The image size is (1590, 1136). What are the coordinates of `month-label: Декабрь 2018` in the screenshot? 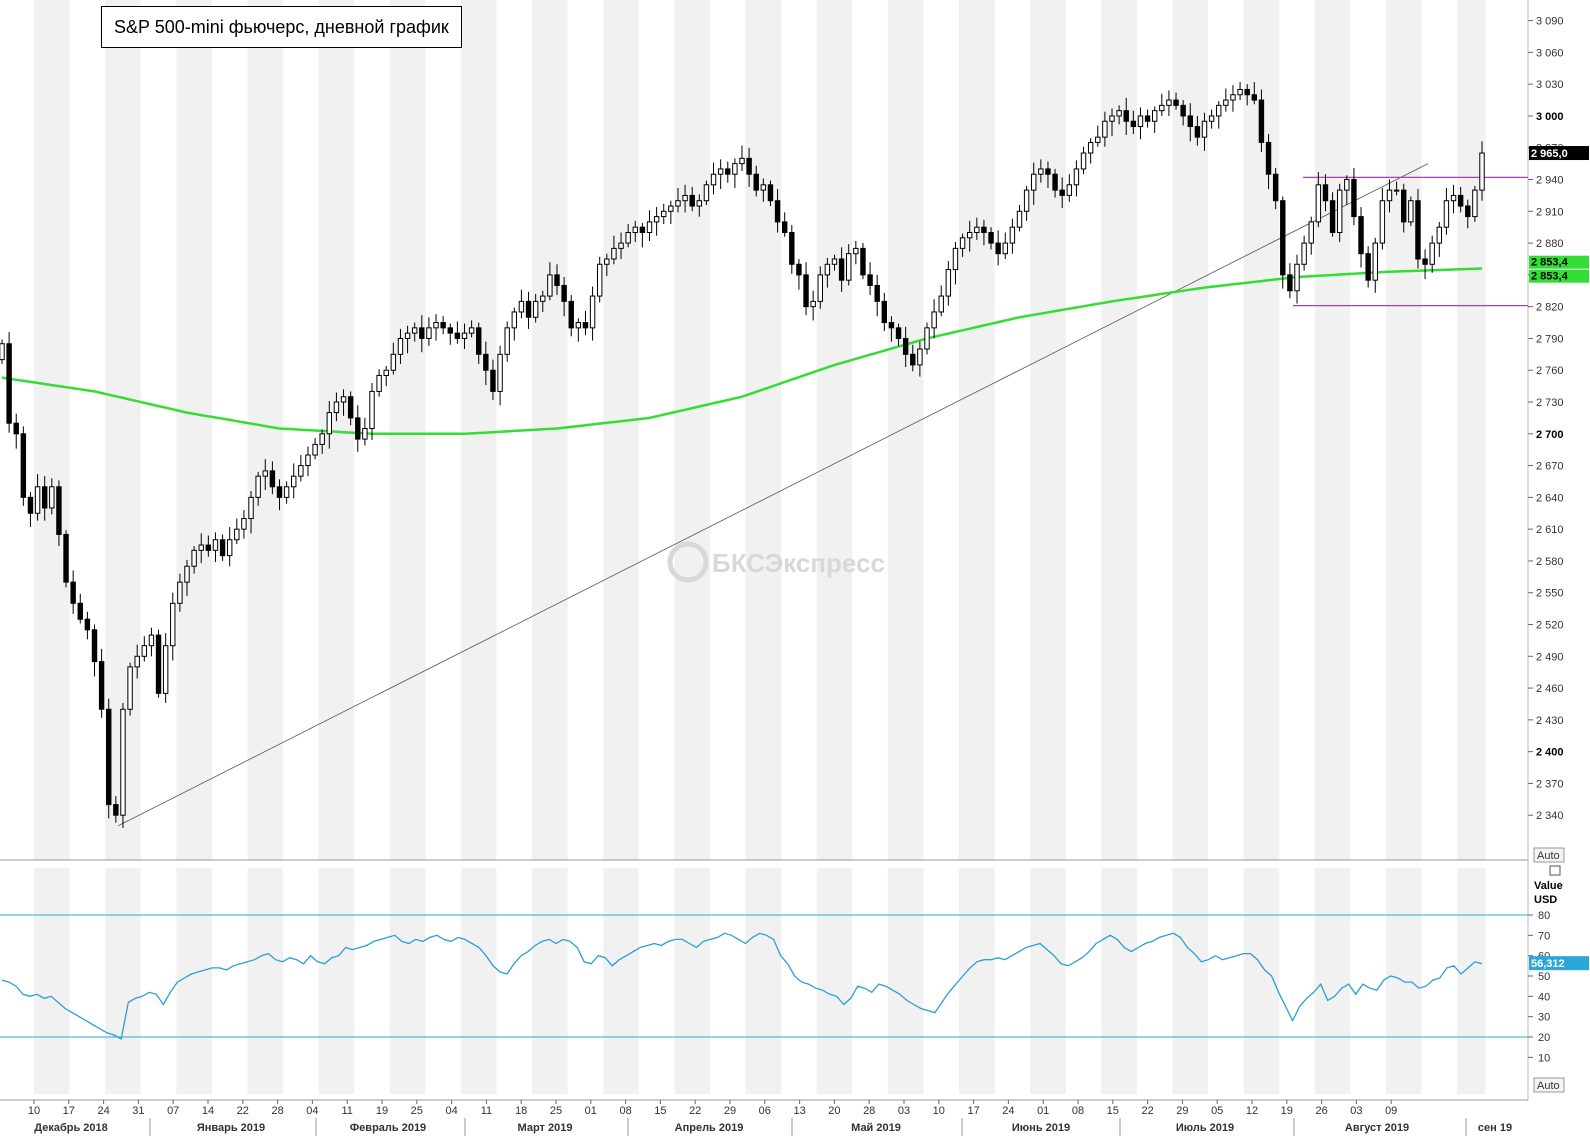 It's located at (71, 1128).